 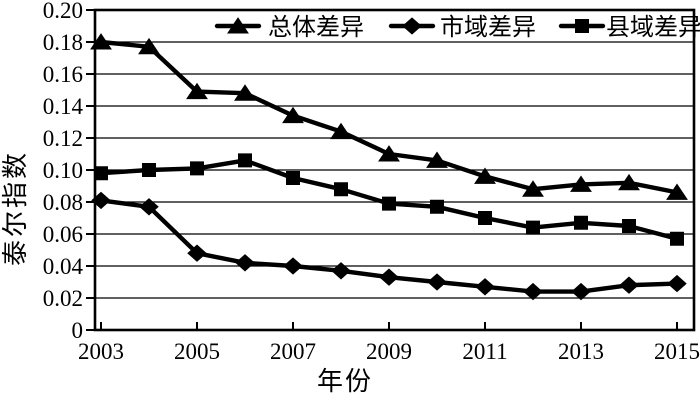 I want to click on y-tick-label: 0.10, so click(x=63, y=170).